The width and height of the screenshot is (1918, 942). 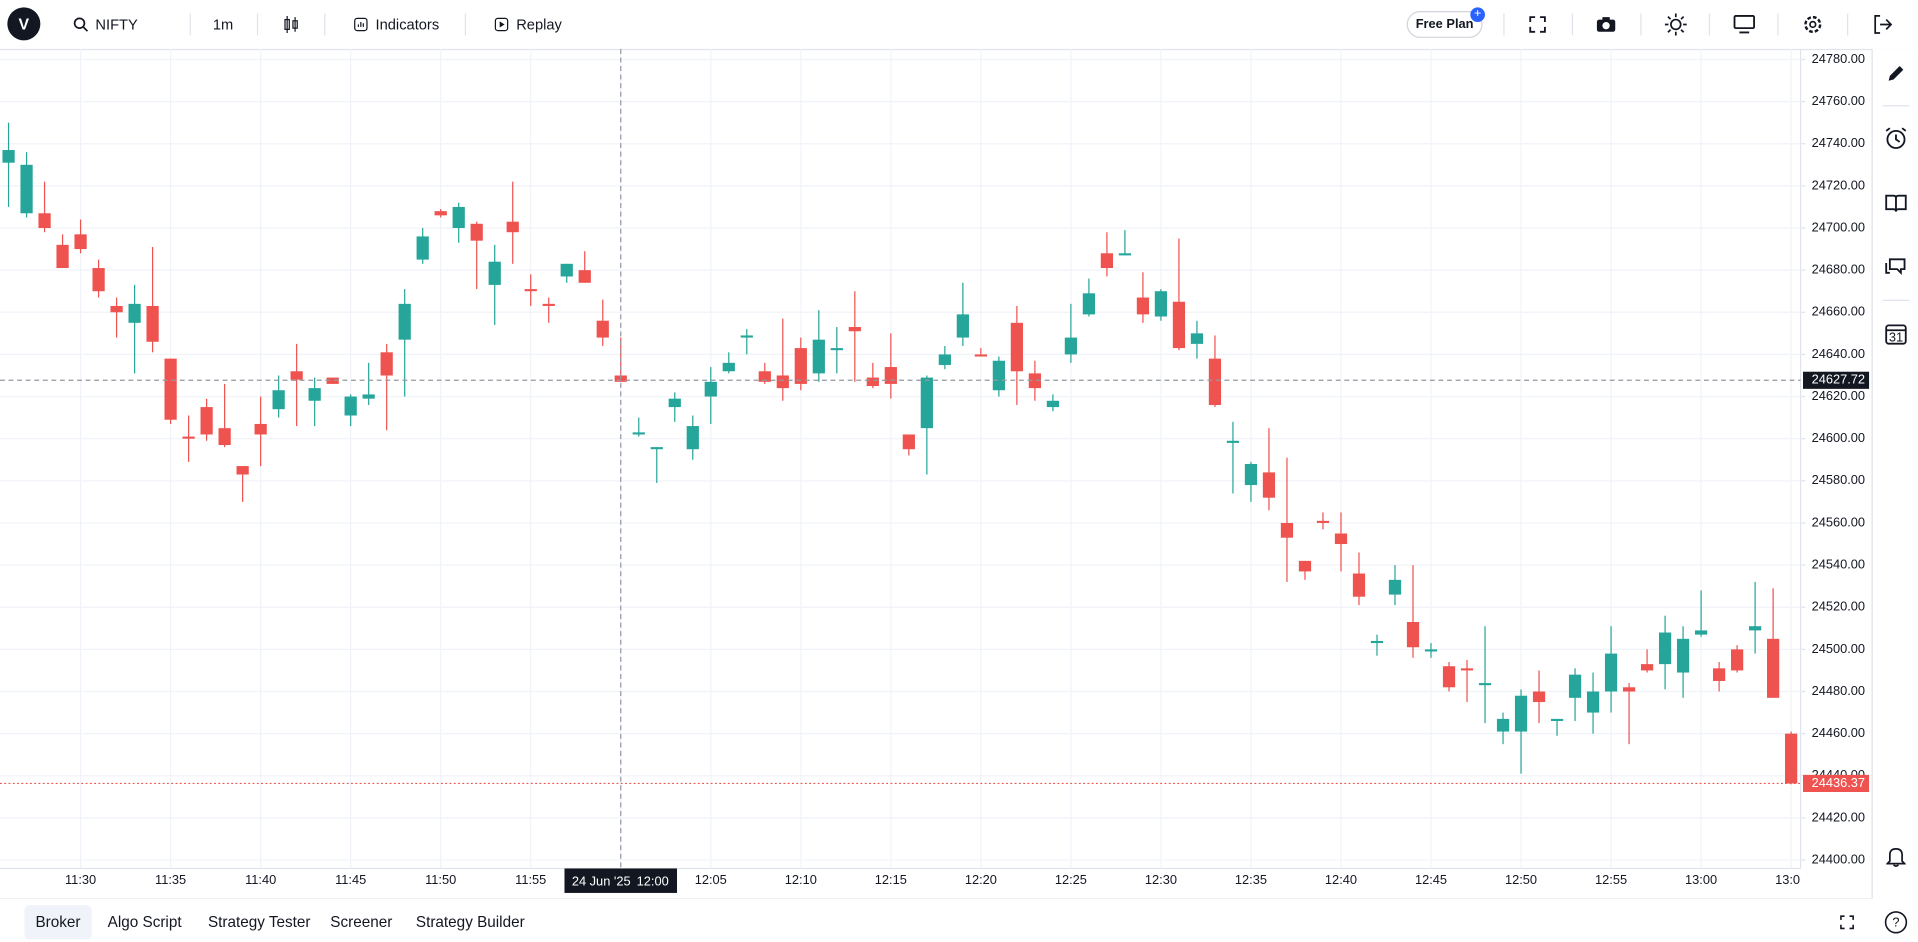 I want to click on x-tick-label: 12:10, so click(x=801, y=879).